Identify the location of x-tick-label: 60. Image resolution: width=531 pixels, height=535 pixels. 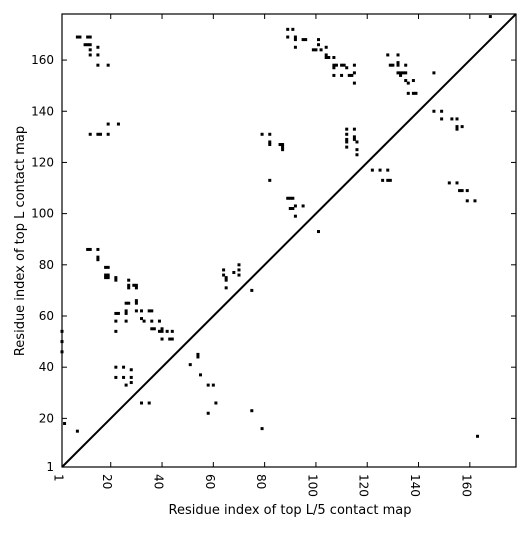
(210, 481).